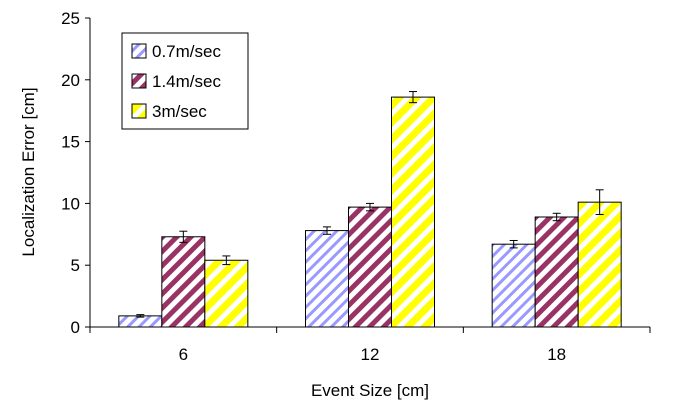  Describe the element at coordinates (186, 51) in the screenshot. I see `legend-label-0: 0.7m/sec` at that location.